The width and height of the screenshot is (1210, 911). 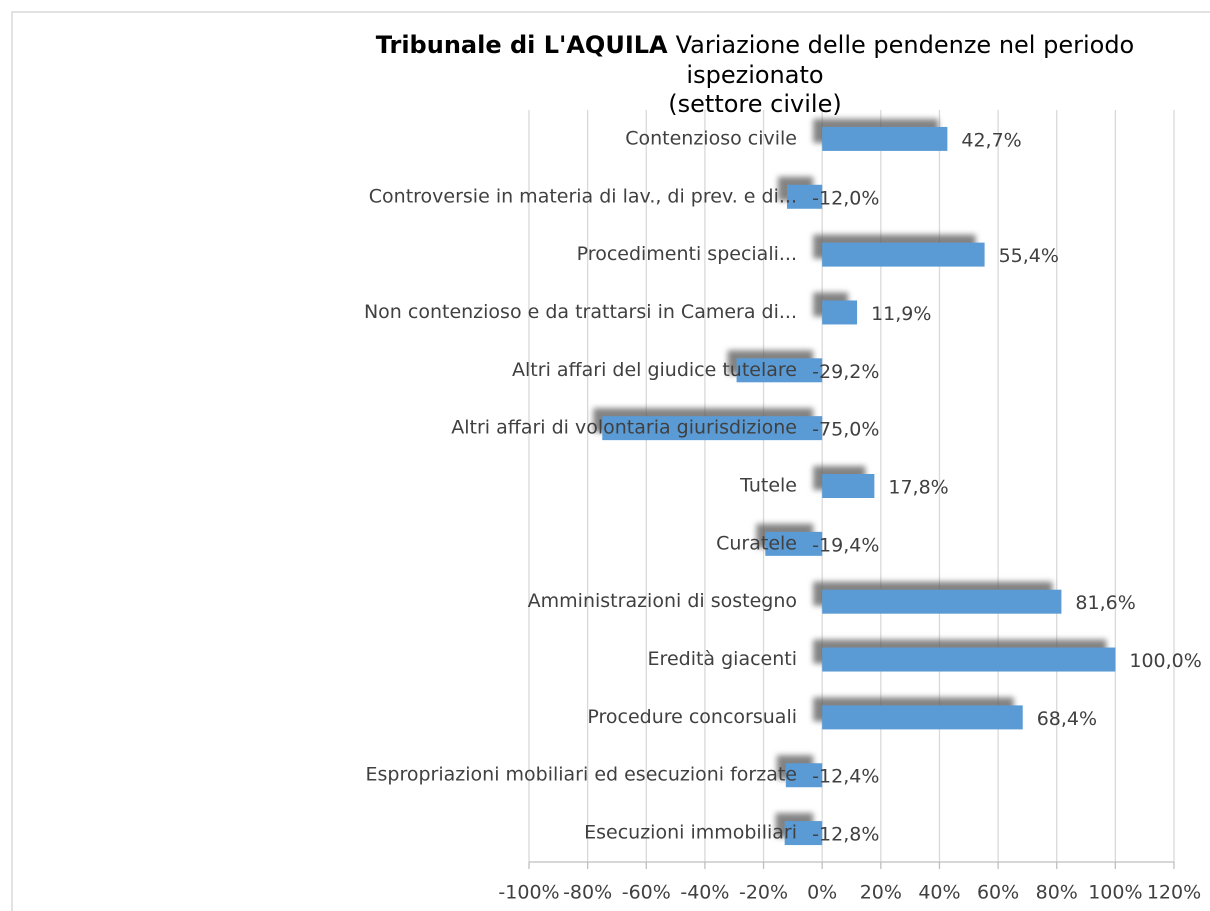 I want to click on category-label: Amministrazioni di sostegno, so click(x=662, y=601).